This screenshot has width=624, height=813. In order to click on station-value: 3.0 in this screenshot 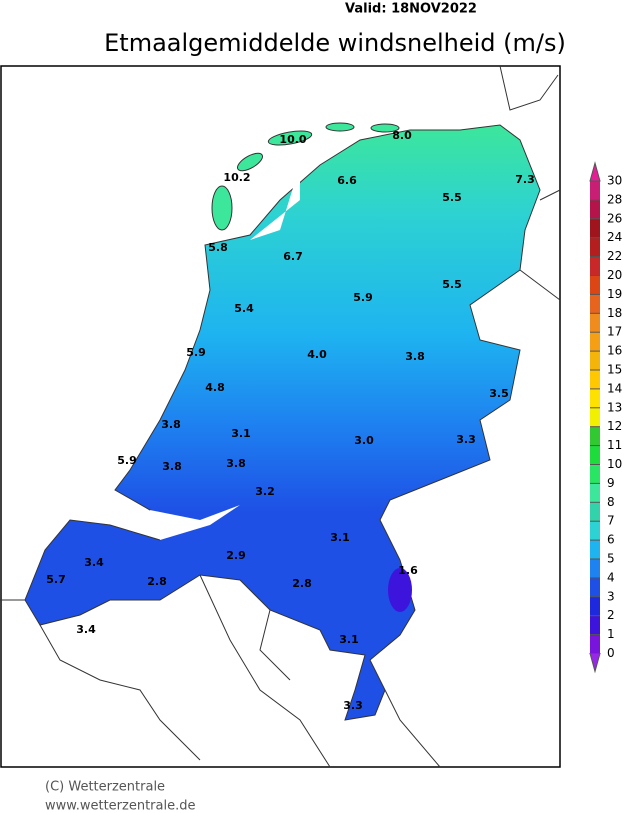, I will do `click(364, 440)`.